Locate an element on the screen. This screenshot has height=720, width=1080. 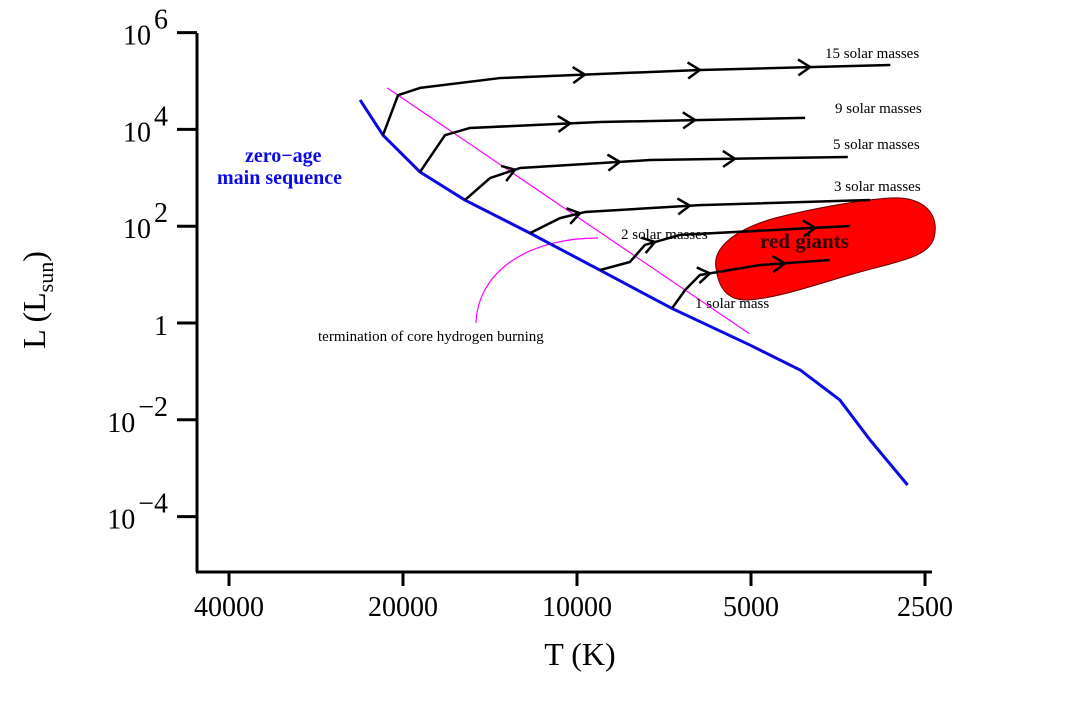
red-giants-label: red giants is located at coordinates (804, 241).